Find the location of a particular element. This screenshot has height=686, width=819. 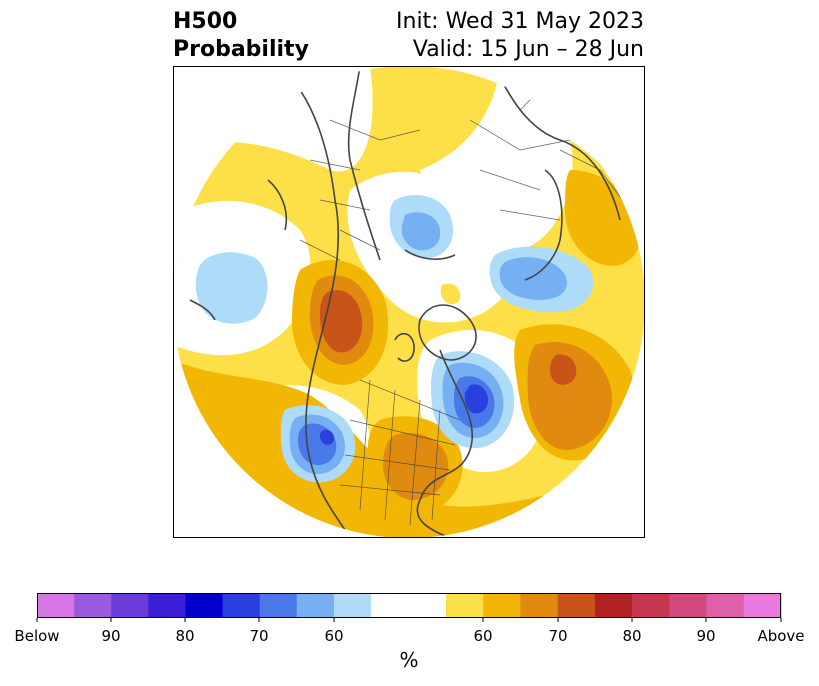

title-field-name: H500 is located at coordinates (205, 21).